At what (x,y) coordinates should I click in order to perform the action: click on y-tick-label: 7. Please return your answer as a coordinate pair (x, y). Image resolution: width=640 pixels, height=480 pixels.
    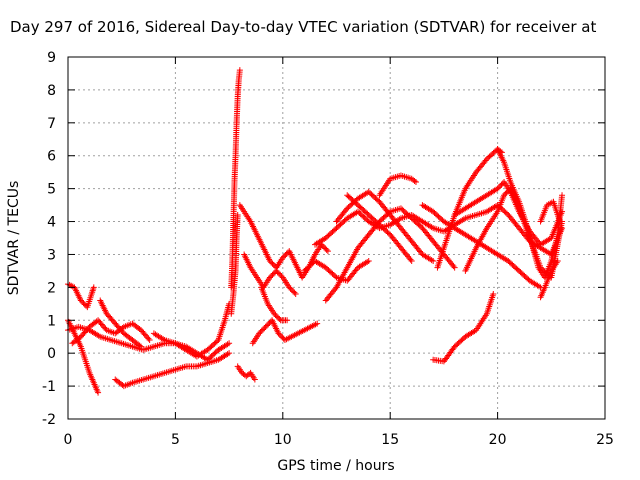
    Looking at the image, I should click on (51, 124).